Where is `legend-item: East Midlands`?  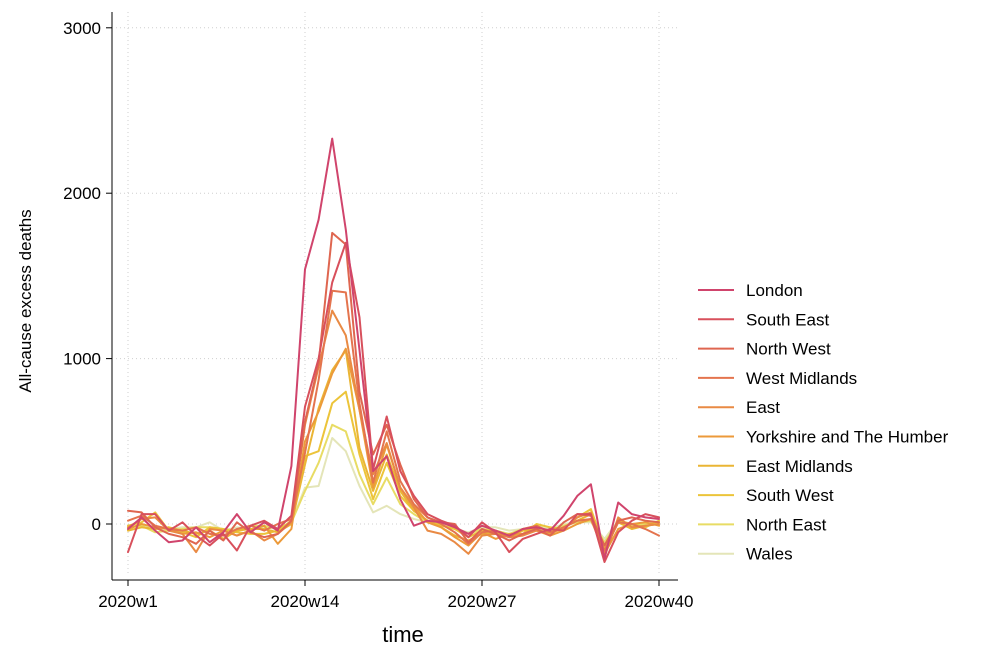
legend-item: East Midlands is located at coordinates (775, 466).